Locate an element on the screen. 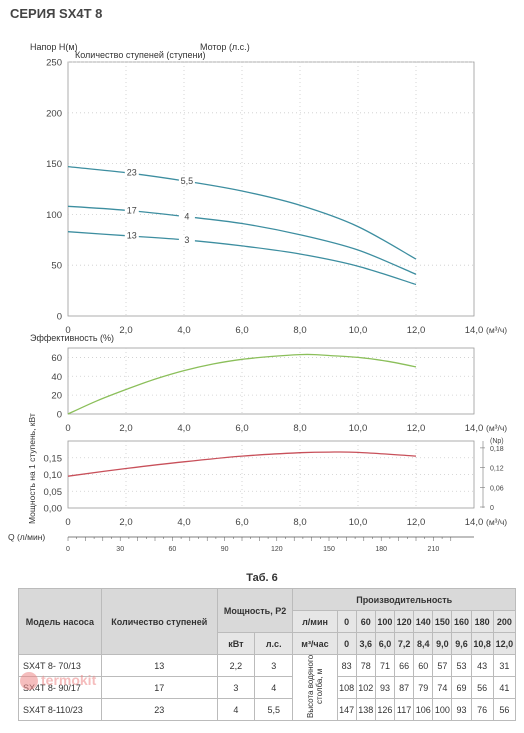  kw-cell: 3 is located at coordinates (236, 687).